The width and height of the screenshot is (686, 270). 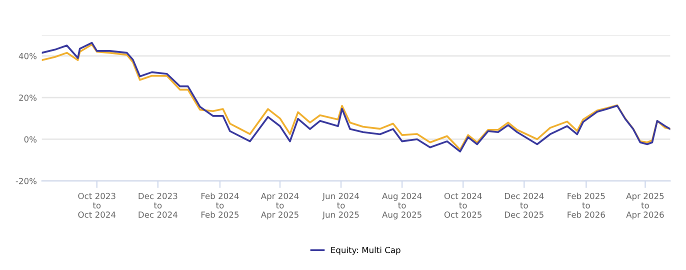 What do you see at coordinates (27, 56) in the screenshot?
I see `y-tick-label: 40%` at bounding box center [27, 56].